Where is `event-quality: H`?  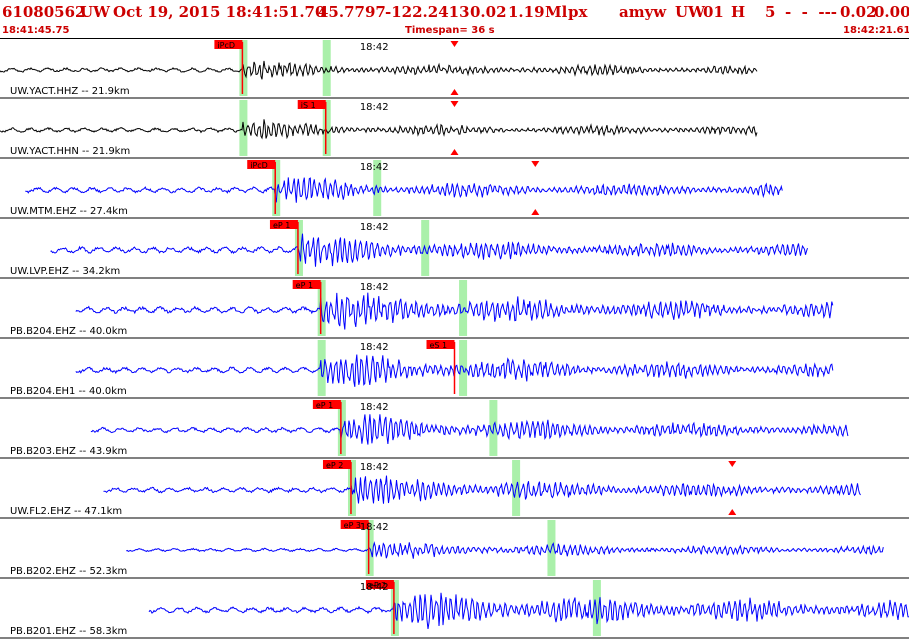
event-quality: H is located at coordinates (738, 12).